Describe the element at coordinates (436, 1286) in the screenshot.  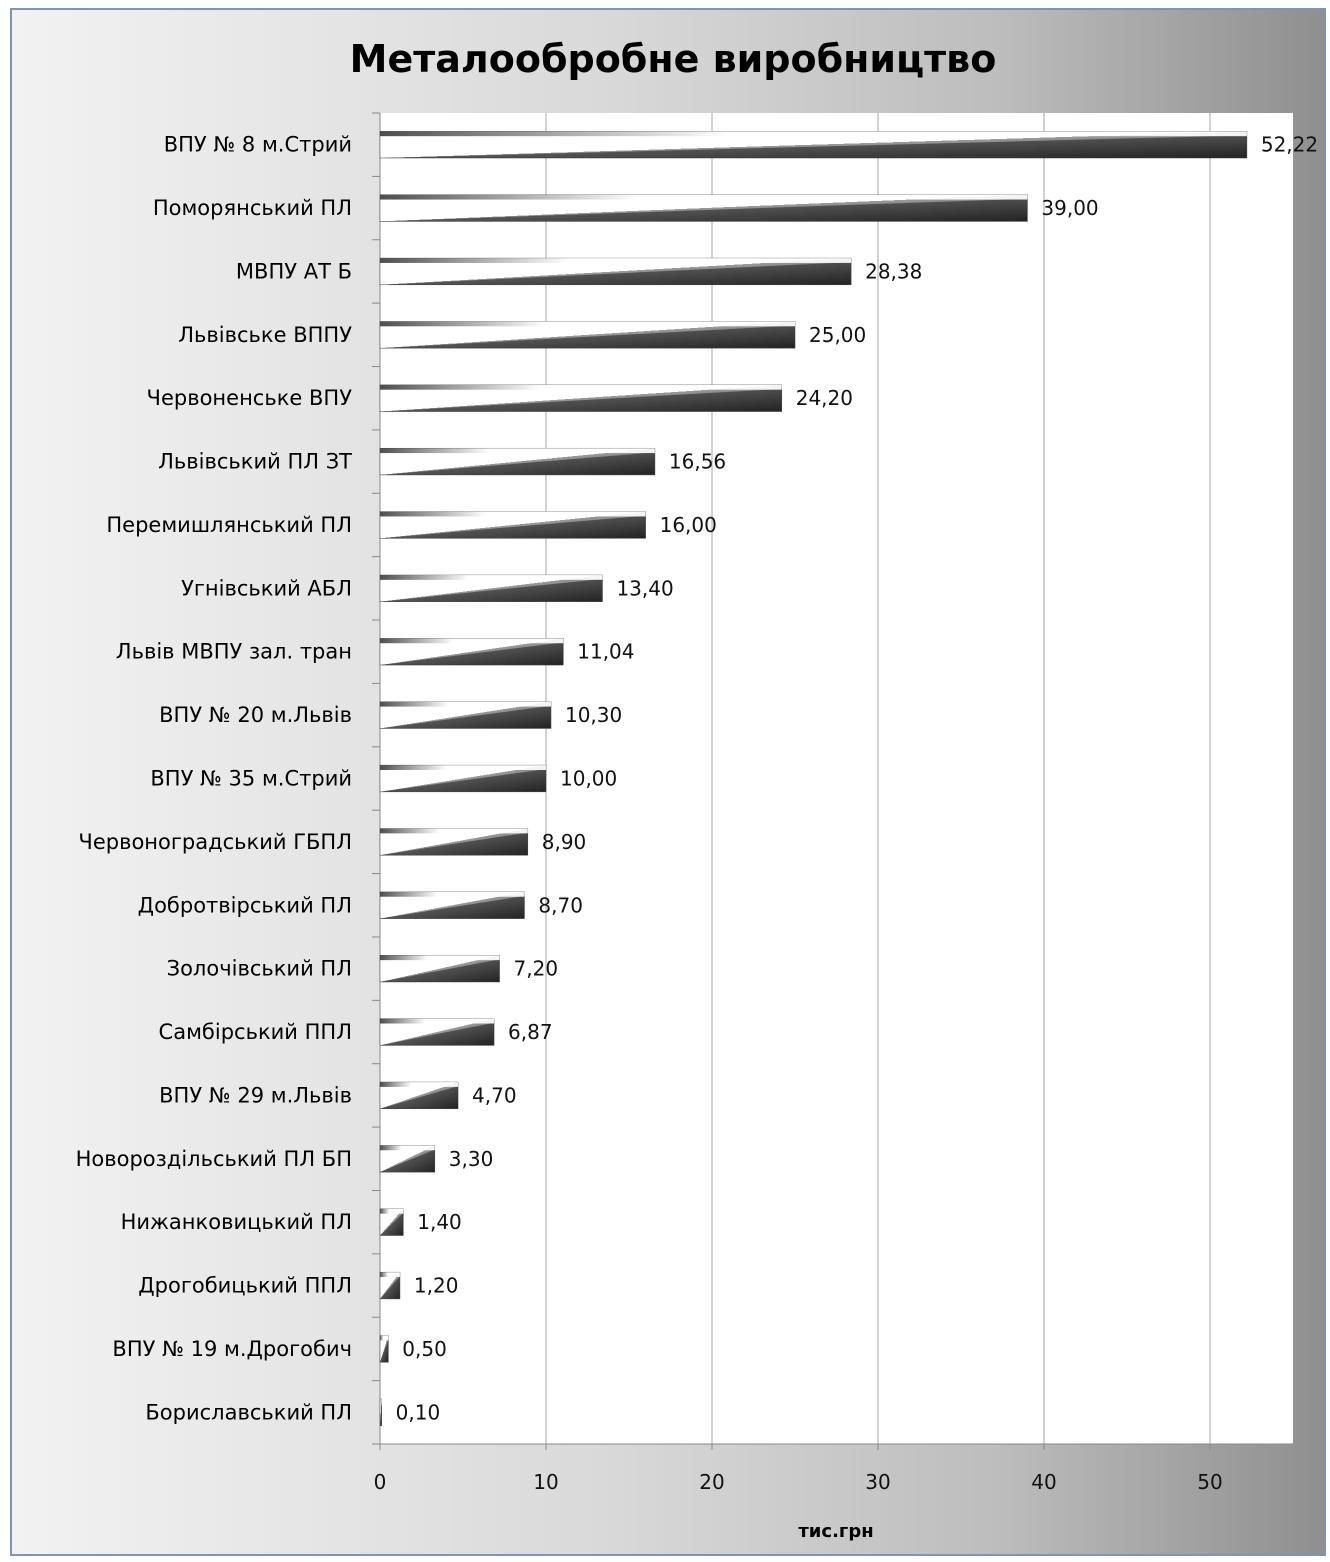
I see `data-label: 1,20` at that location.